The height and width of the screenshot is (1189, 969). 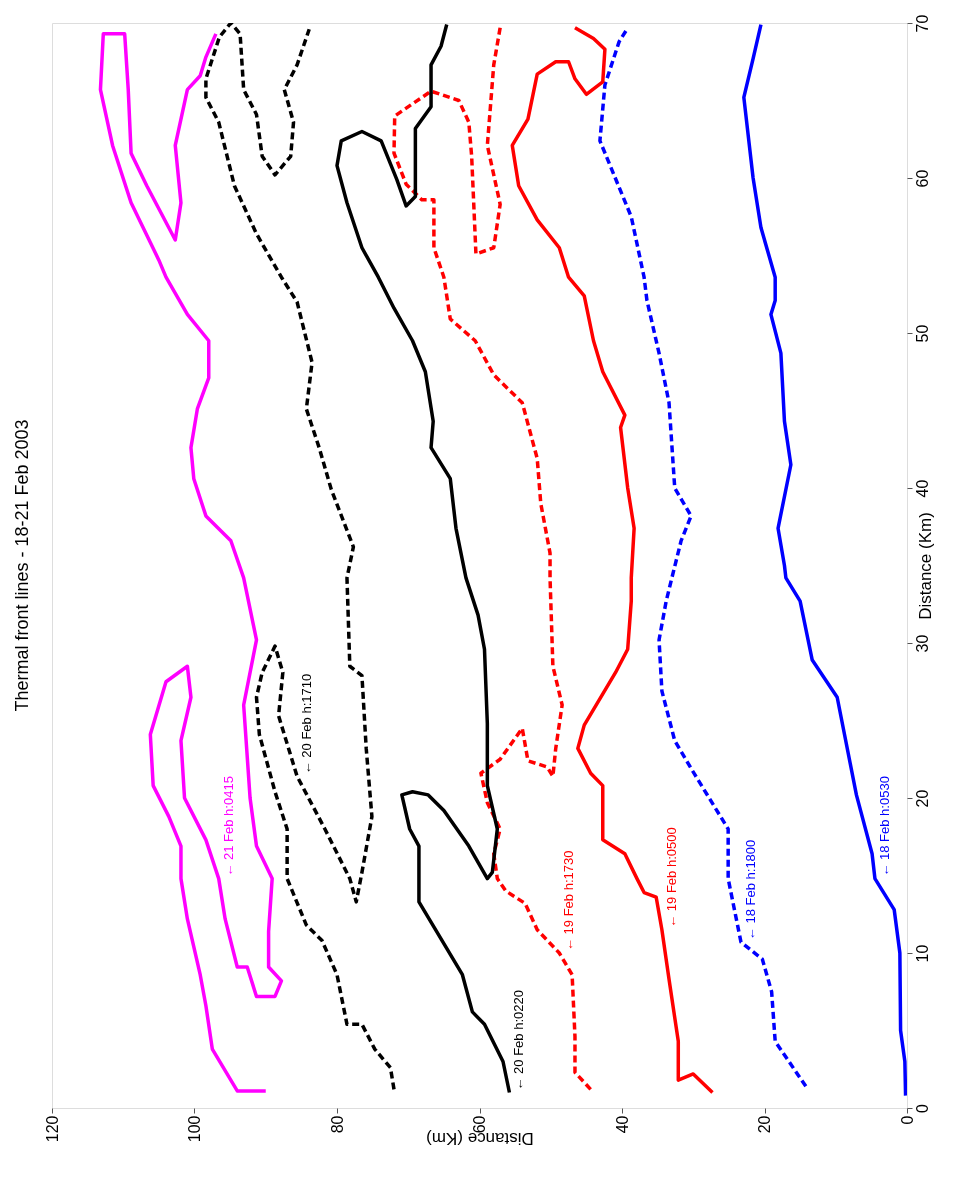 What do you see at coordinates (750, 890) in the screenshot?
I see `annotation: ← 18 Feb h:1800` at bounding box center [750, 890].